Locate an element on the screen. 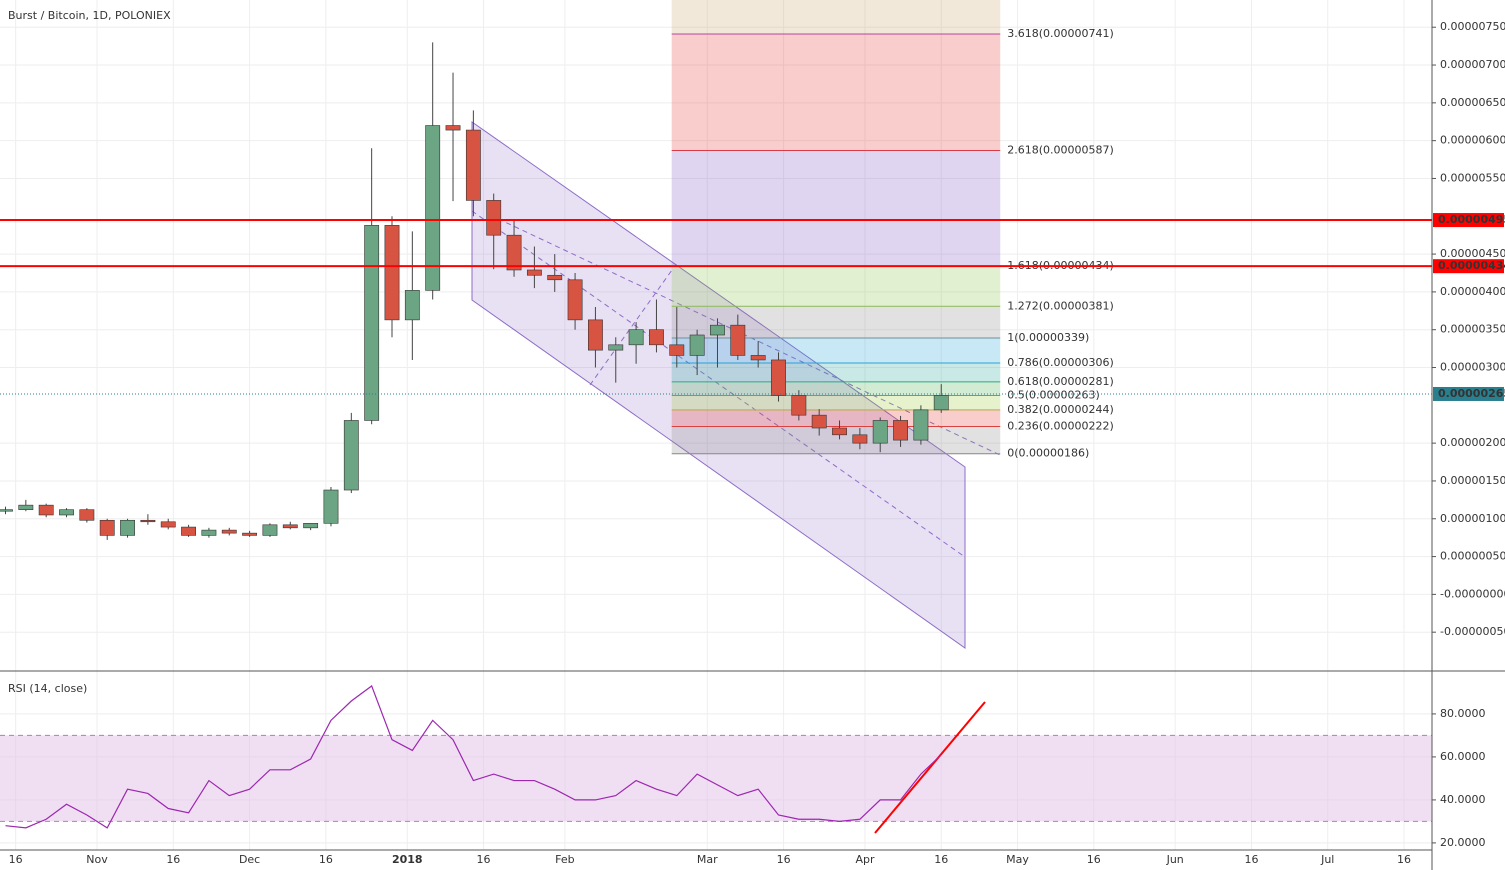 The height and width of the screenshot is (870, 1505). rsi-trendline is located at coordinates (930, 767).